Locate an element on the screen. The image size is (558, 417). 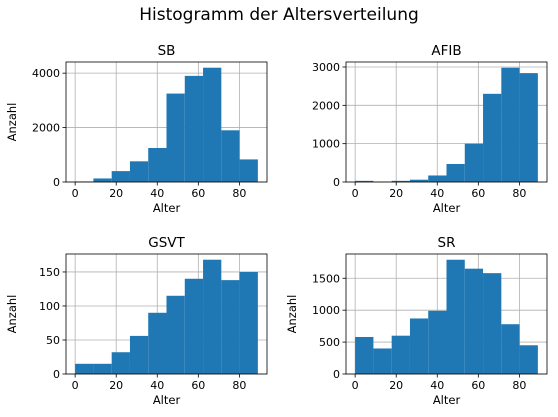
subplot-title: SR is located at coordinates (447, 243).